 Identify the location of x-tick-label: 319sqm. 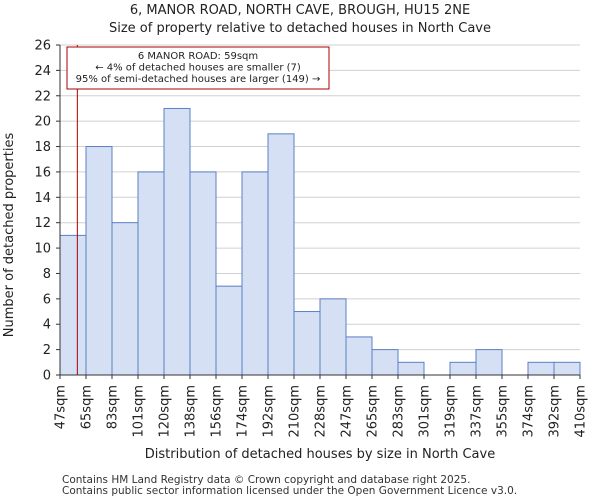
(451, 411).